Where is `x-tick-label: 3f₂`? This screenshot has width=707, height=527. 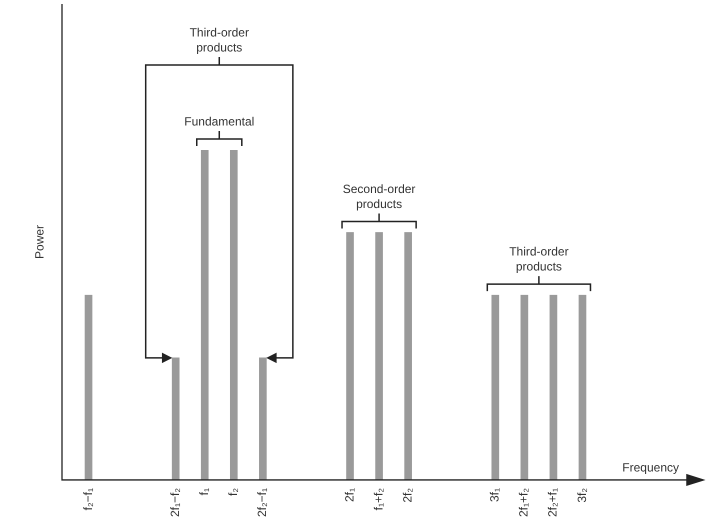 x-tick-label: 3f₂ is located at coordinates (581, 495).